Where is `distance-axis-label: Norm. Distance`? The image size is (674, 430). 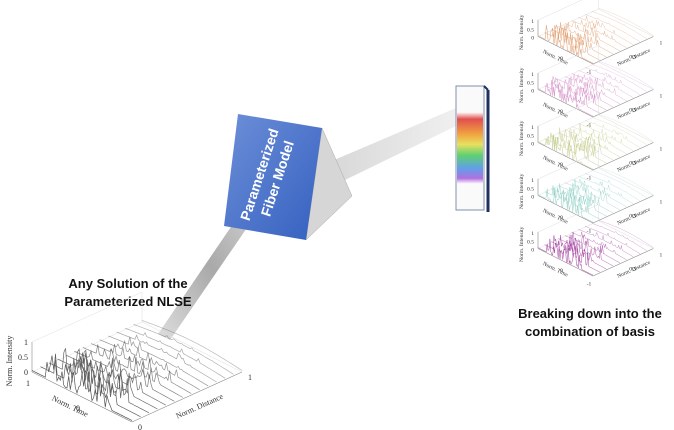
distance-axis-label: Norm. Distance is located at coordinates (200, 406).